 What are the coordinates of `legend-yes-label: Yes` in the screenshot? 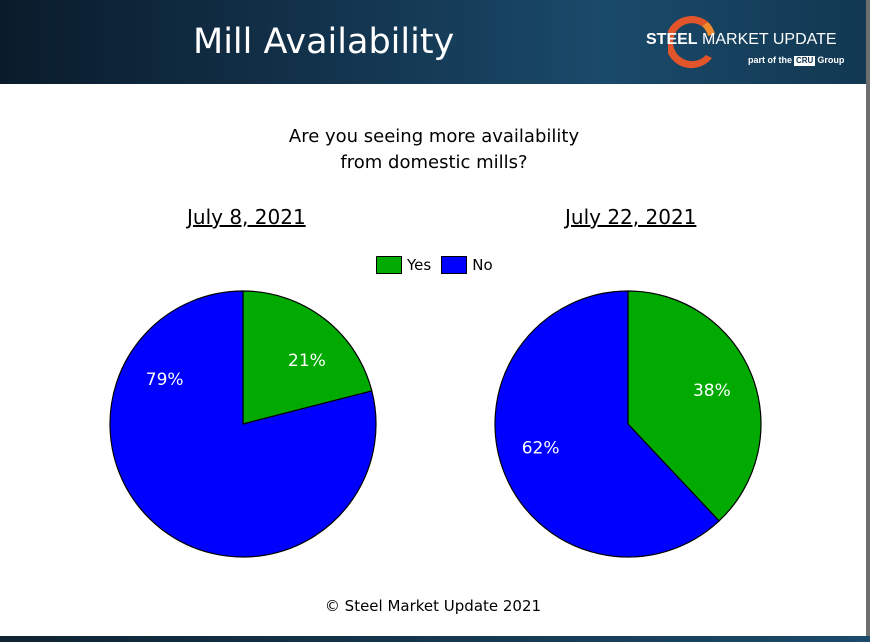 It's located at (419, 265).